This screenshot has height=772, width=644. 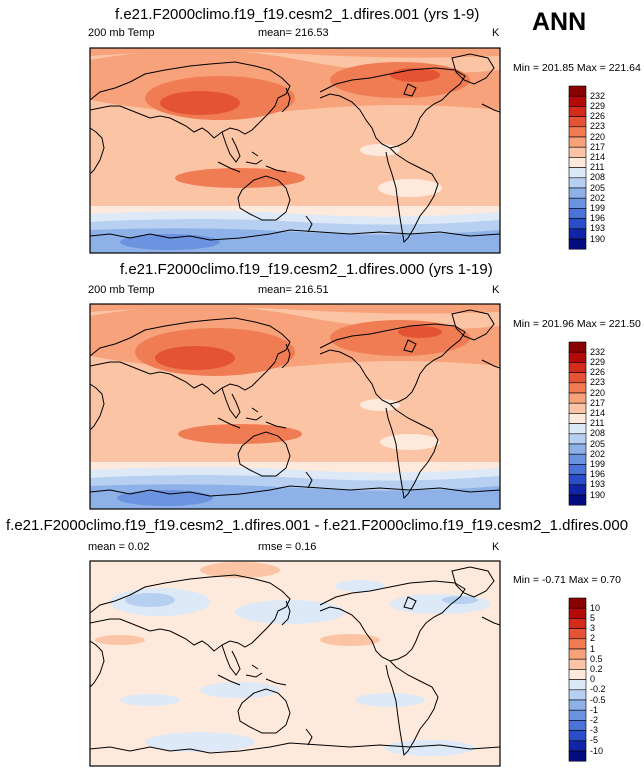 What do you see at coordinates (593, 638) in the screenshot?
I see `colorbar-tick-label: 2` at bounding box center [593, 638].